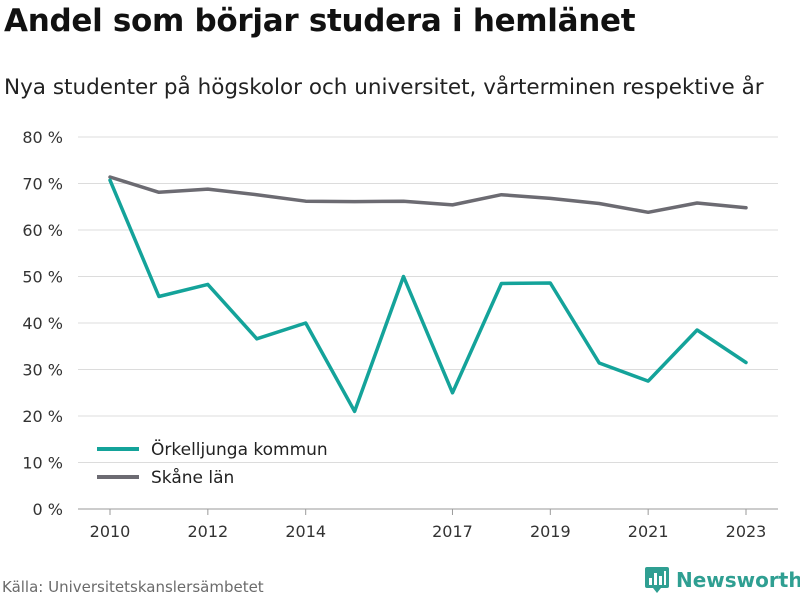 The width and height of the screenshot is (800, 600). What do you see at coordinates (42, 370) in the screenshot?
I see `y-tick-label: 30 %` at bounding box center [42, 370].